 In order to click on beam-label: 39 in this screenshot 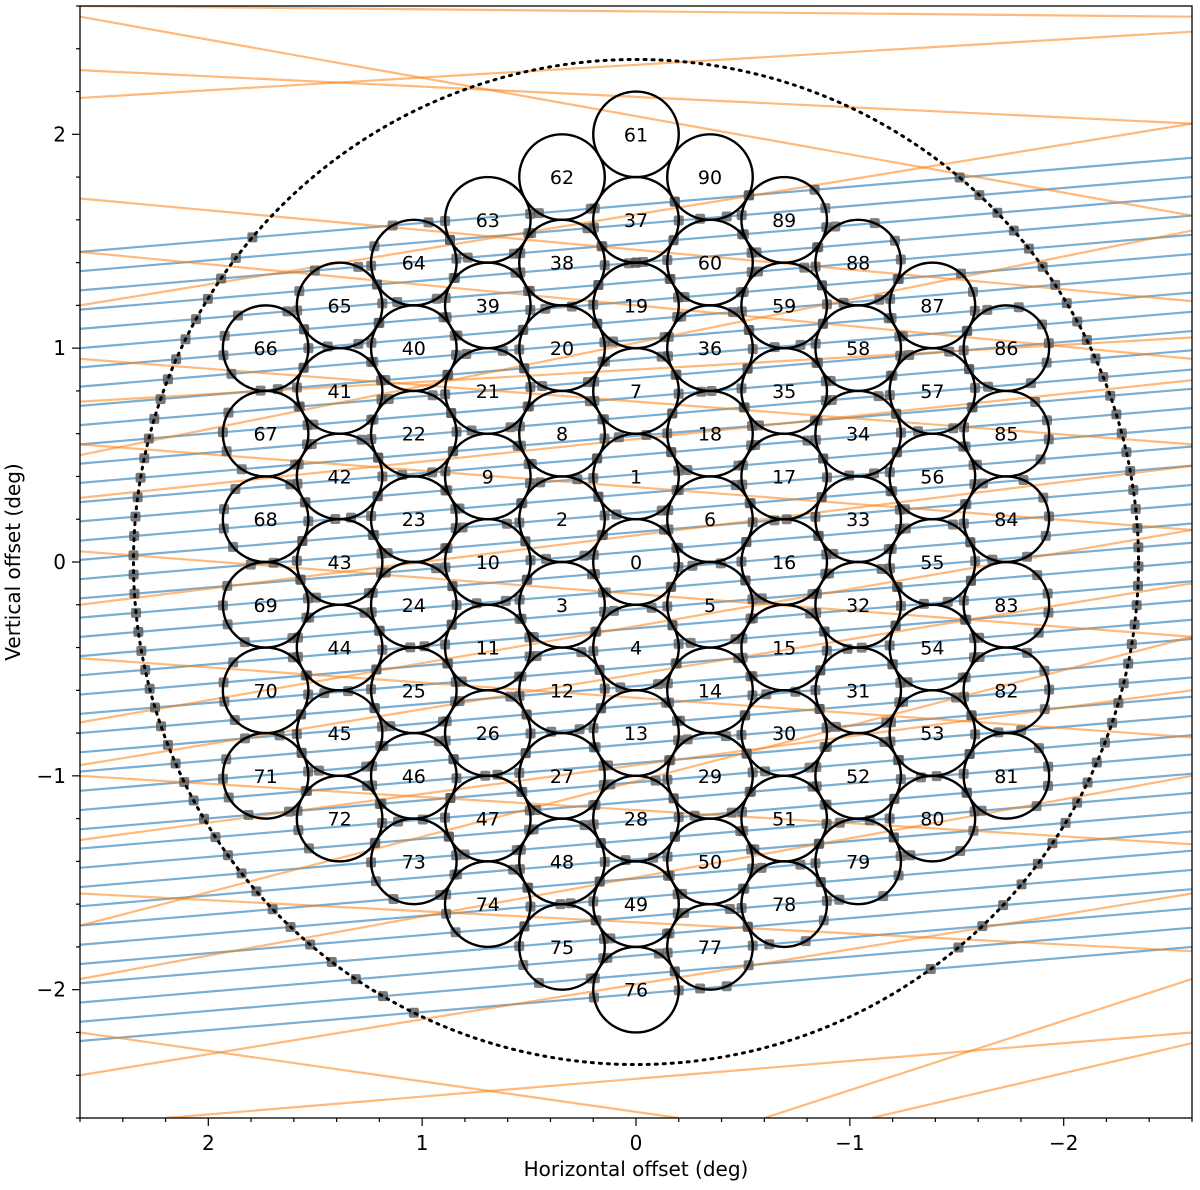, I will do `click(488, 306)`.